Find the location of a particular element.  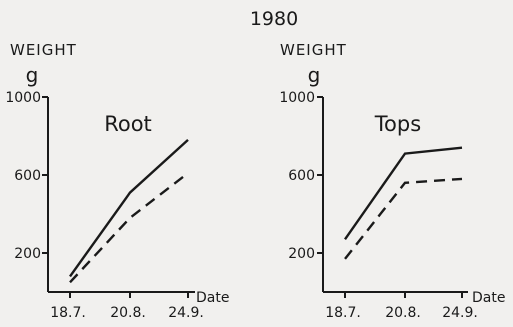

panel-title: Root is located at coordinates (128, 124).